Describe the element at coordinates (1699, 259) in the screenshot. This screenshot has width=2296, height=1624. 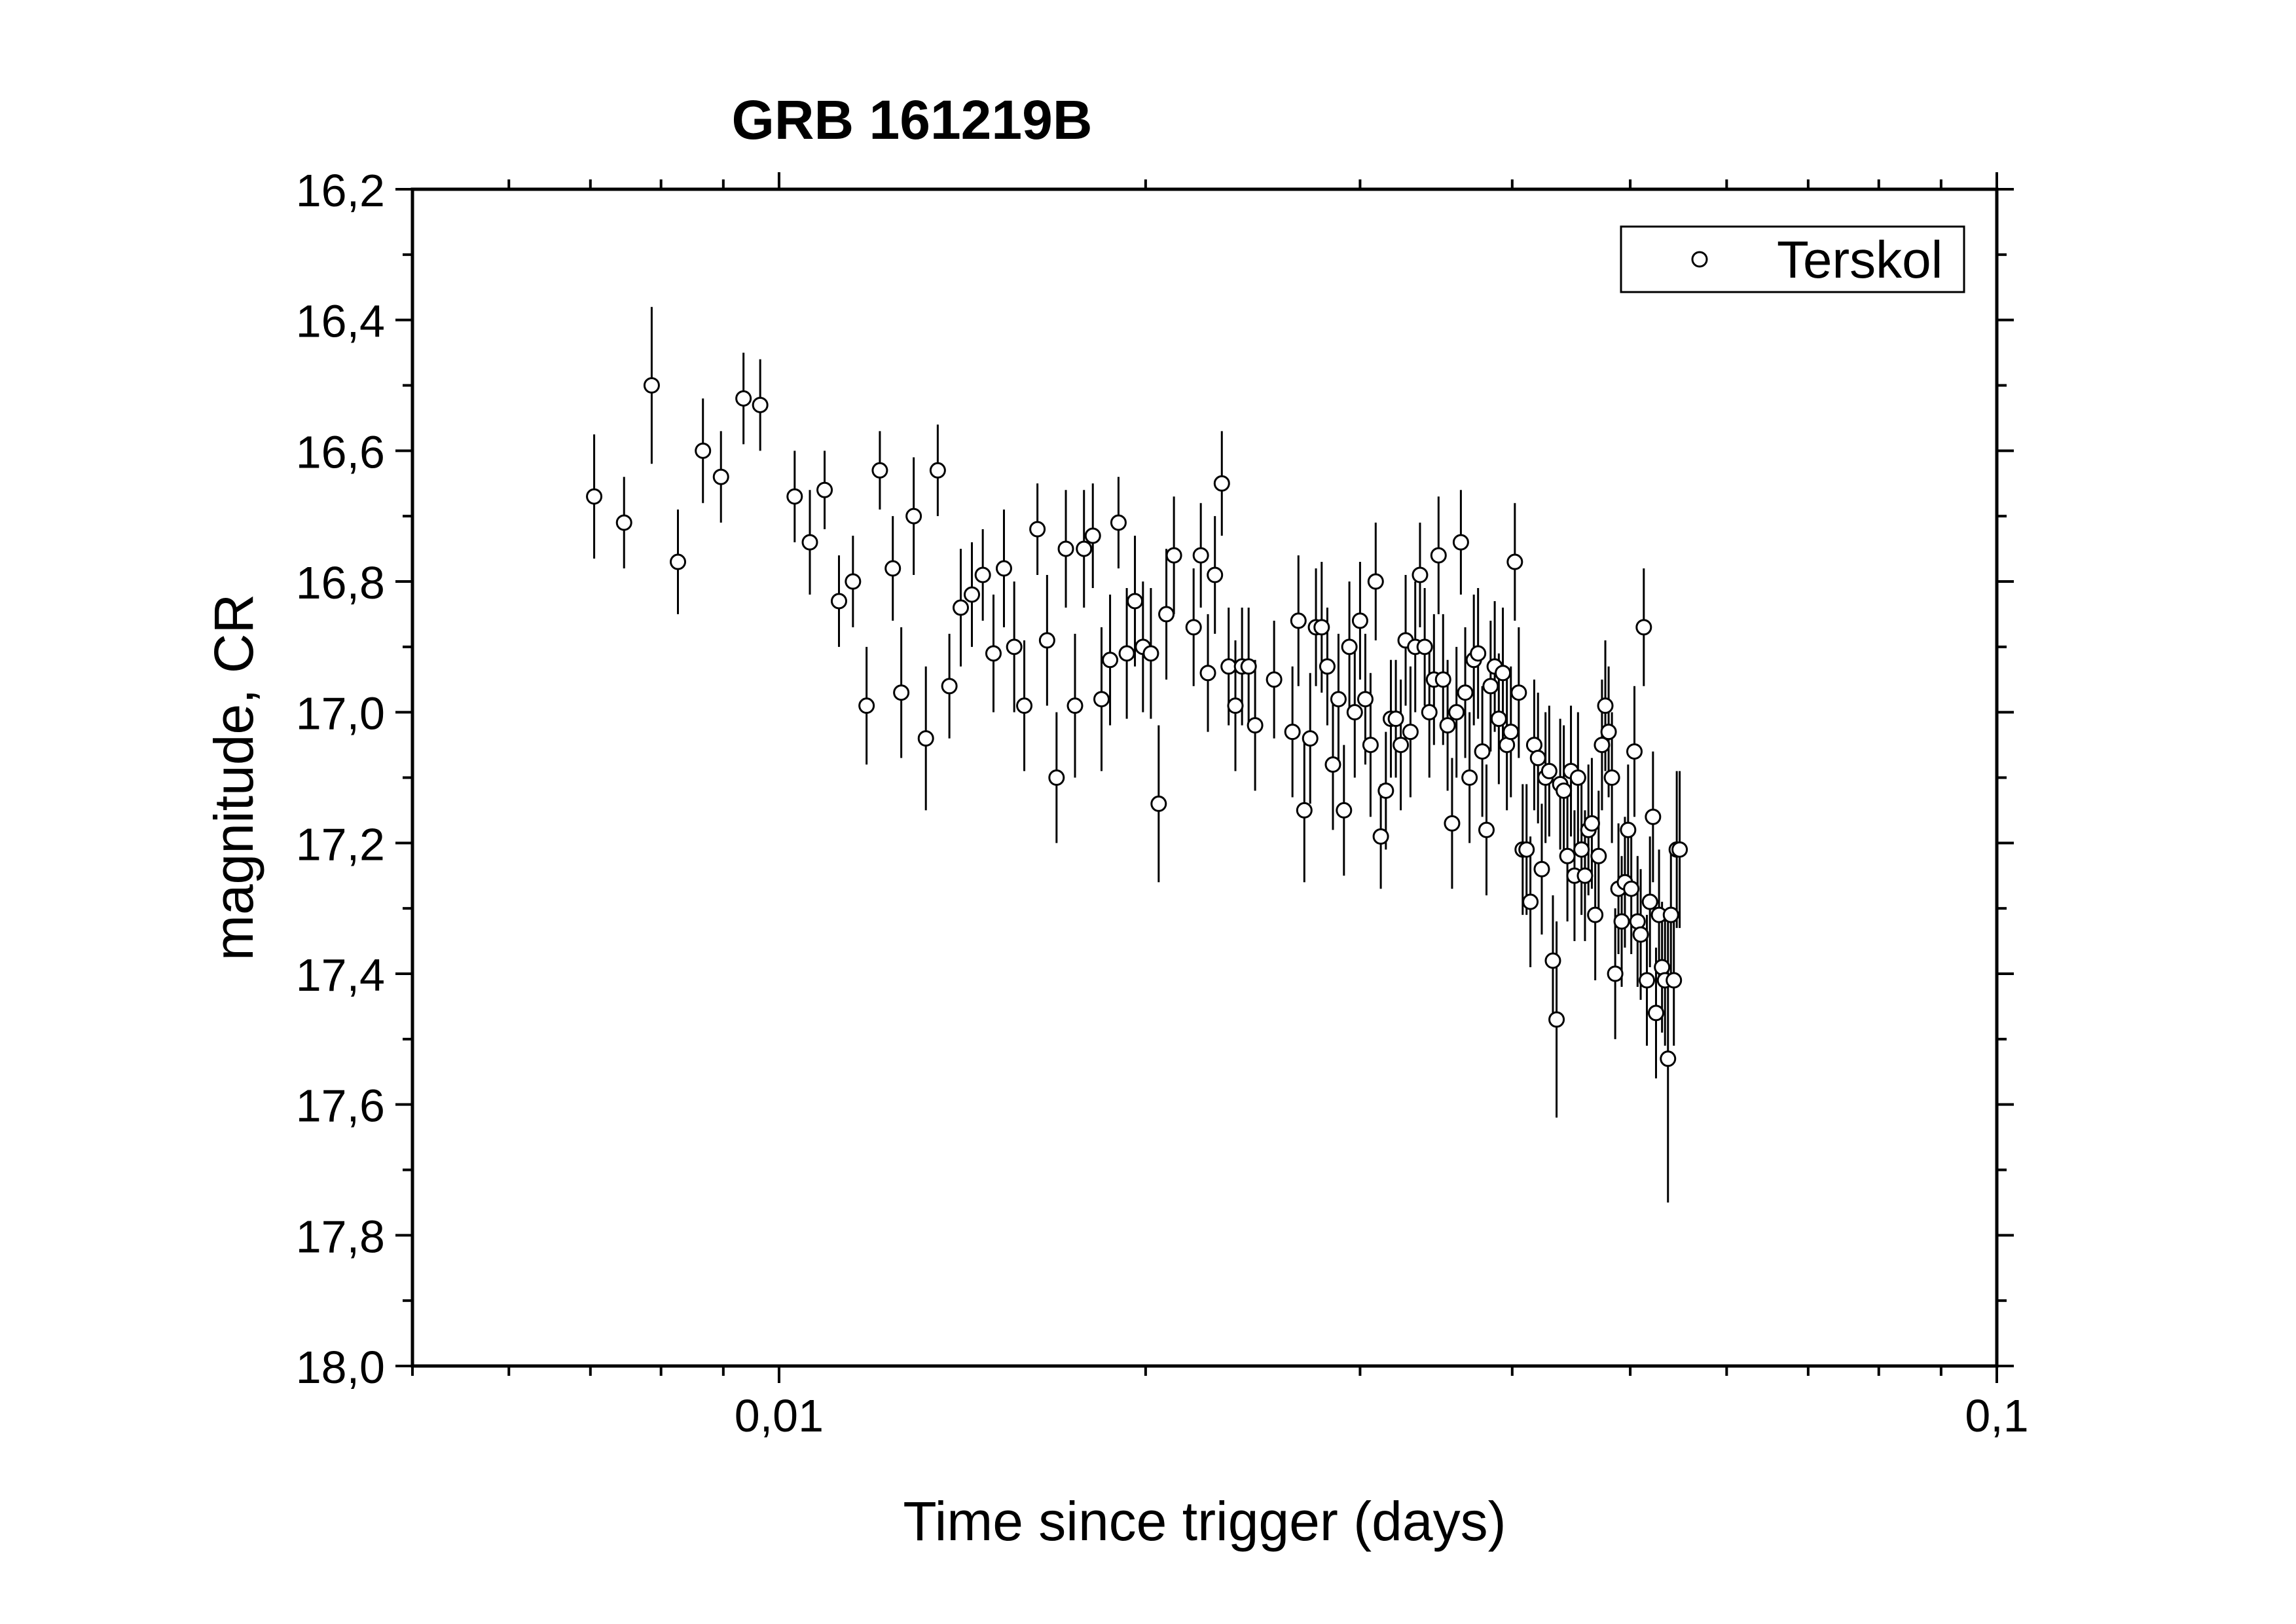
I see `legend-marker` at that location.